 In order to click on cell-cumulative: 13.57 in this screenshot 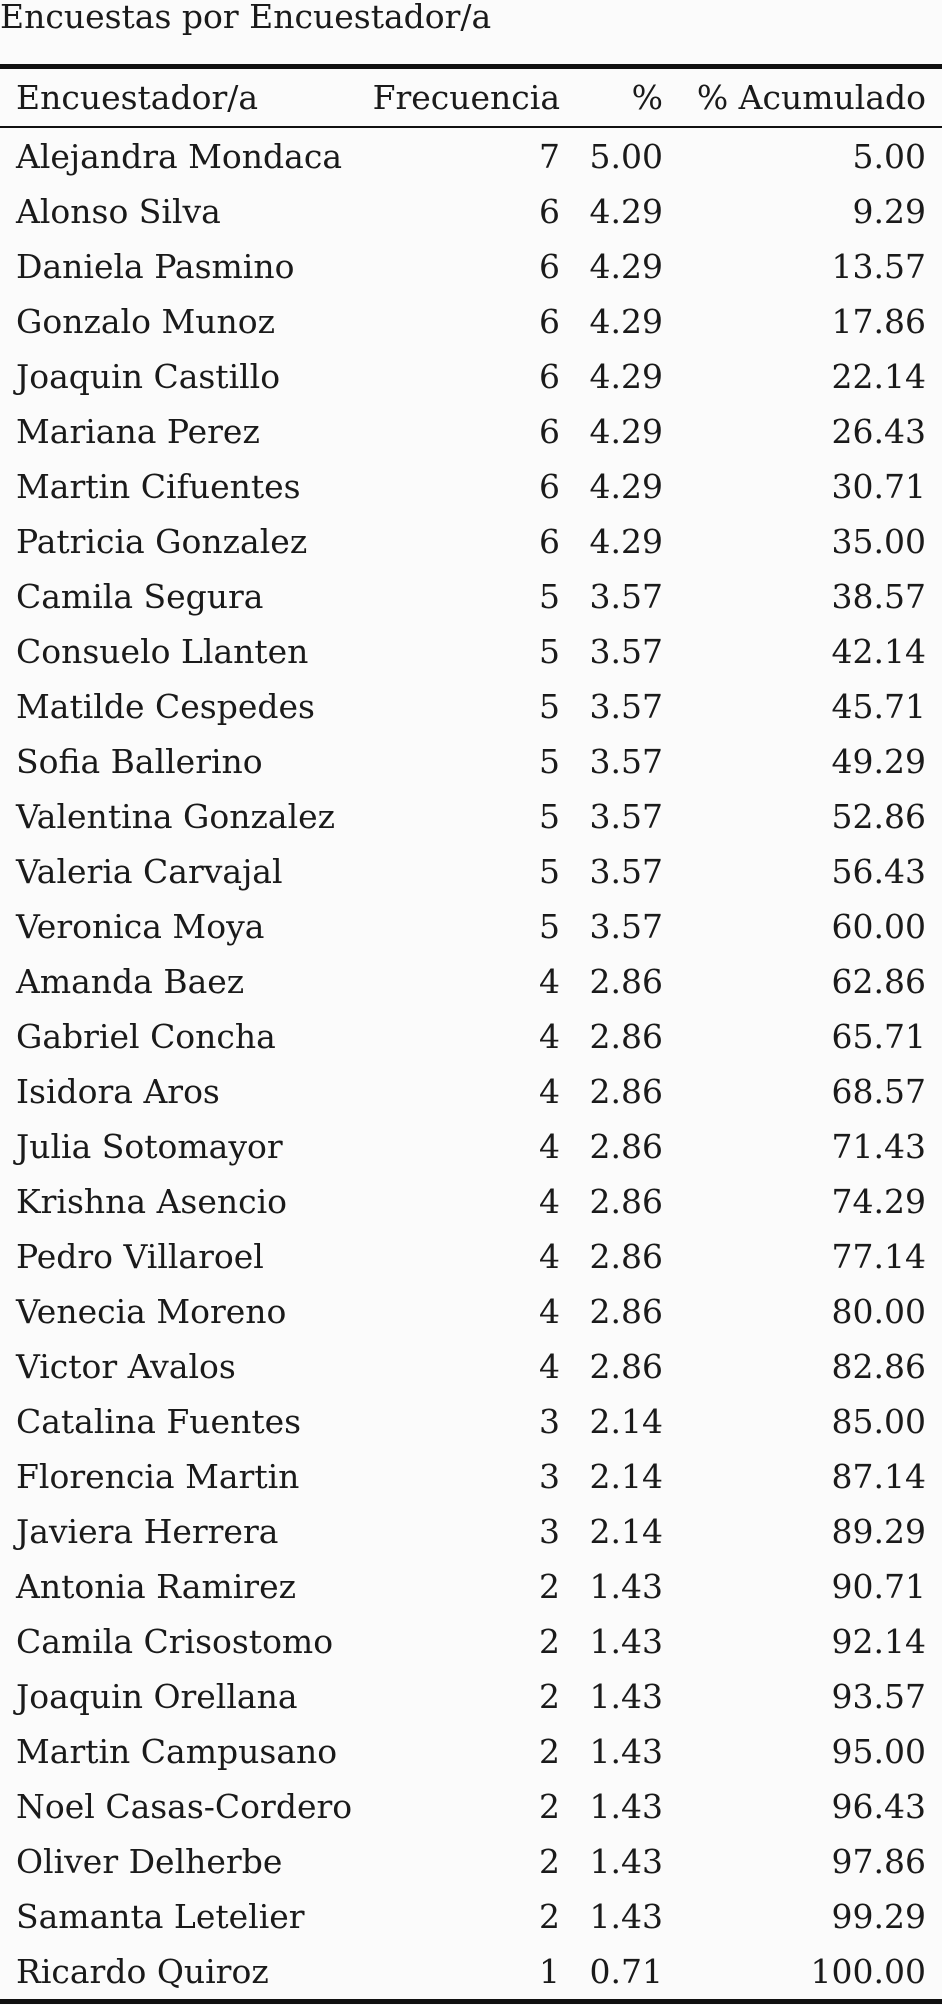, I will do `click(878, 266)`.